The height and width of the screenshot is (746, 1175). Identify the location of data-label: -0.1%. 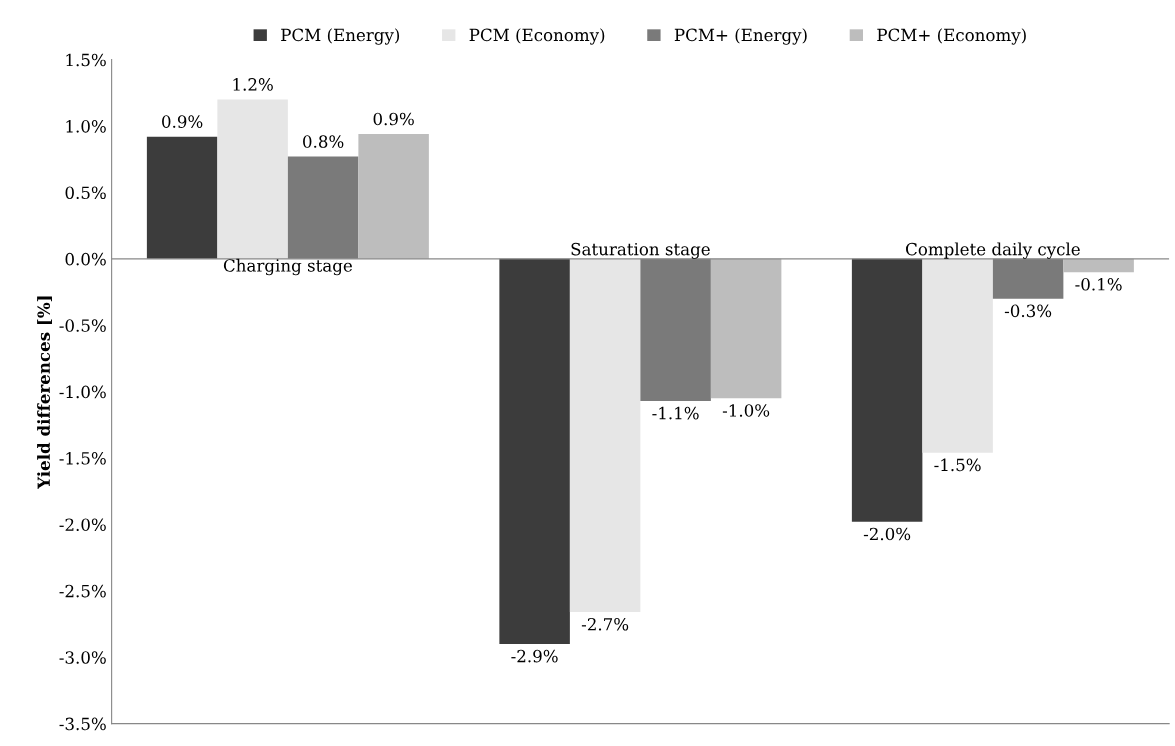
(1098, 284).